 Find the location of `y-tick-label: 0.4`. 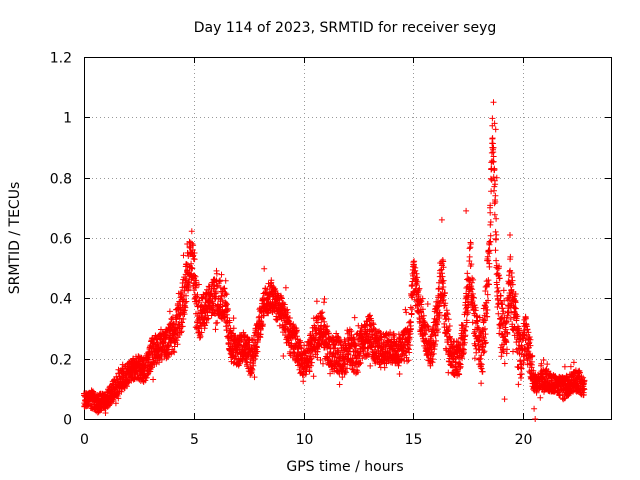

y-tick-label: 0.4 is located at coordinates (61, 300).